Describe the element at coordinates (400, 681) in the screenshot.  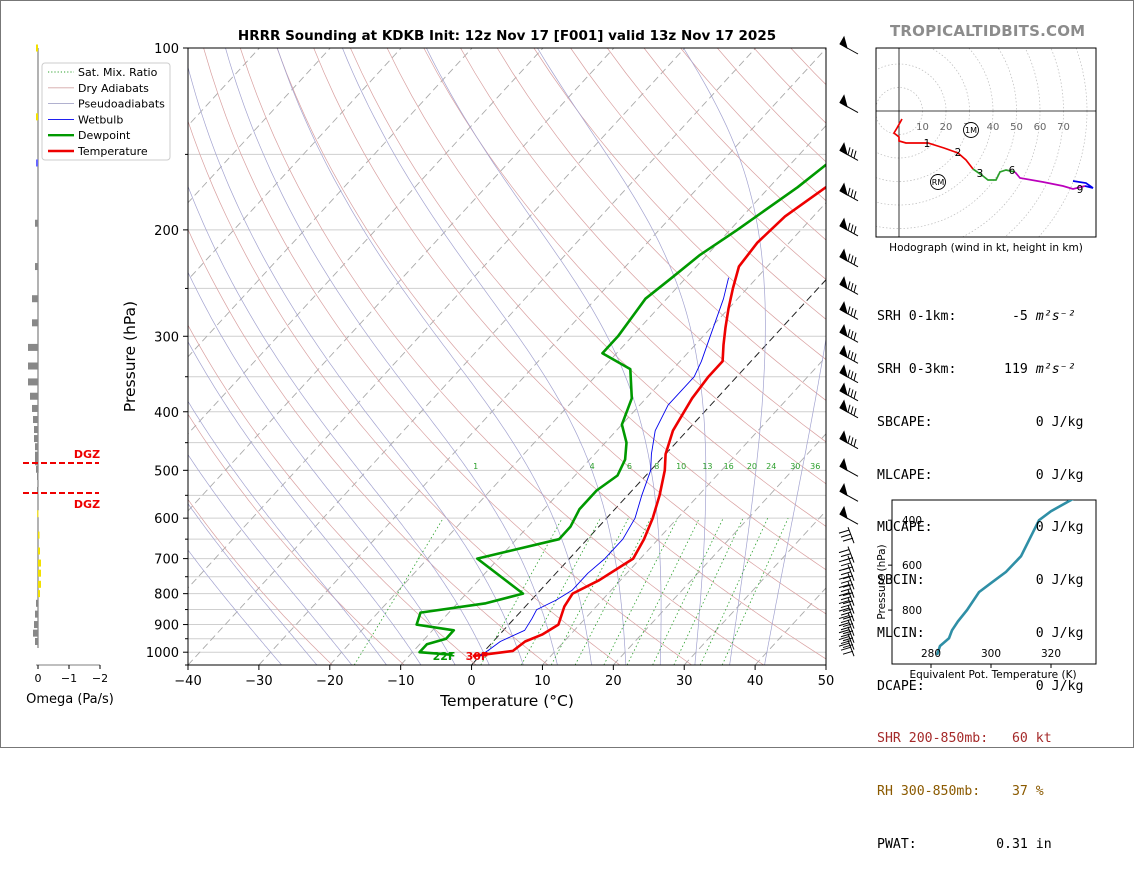
I see `x-tick-label: −10` at that location.